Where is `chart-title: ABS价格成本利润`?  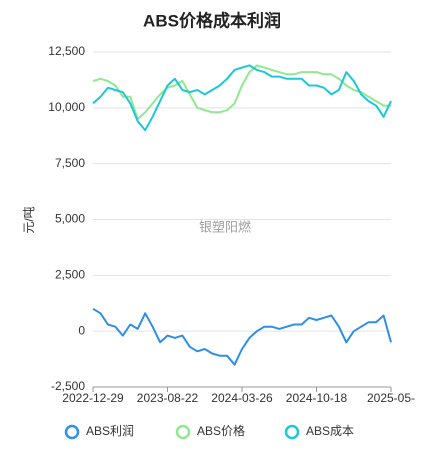 chart-title: ABS价格成本利润 is located at coordinates (212, 20).